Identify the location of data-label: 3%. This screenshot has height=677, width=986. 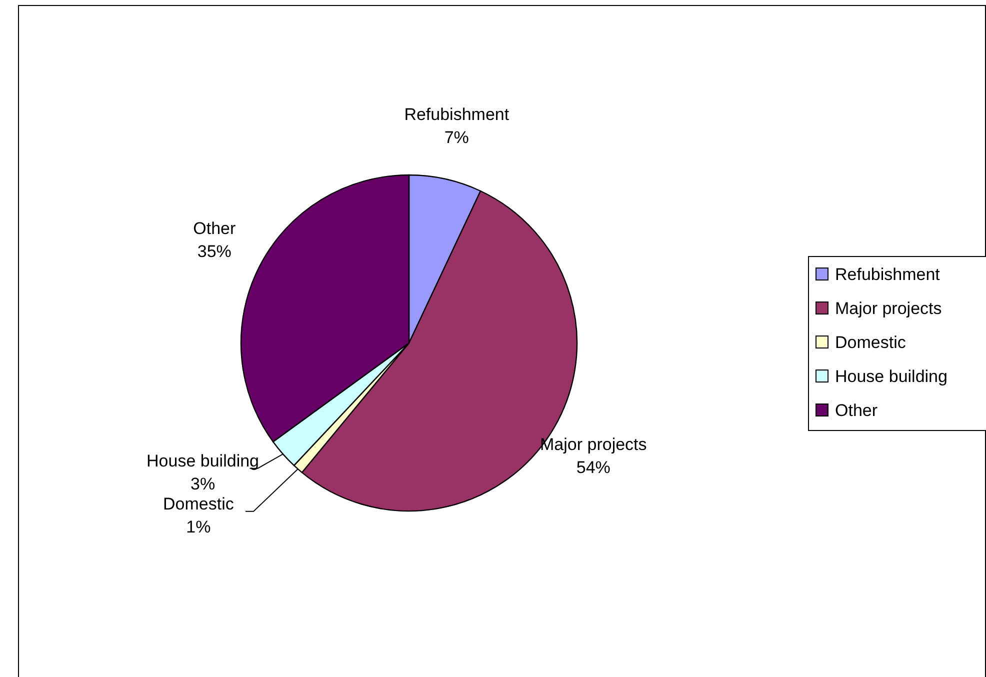
(203, 484).